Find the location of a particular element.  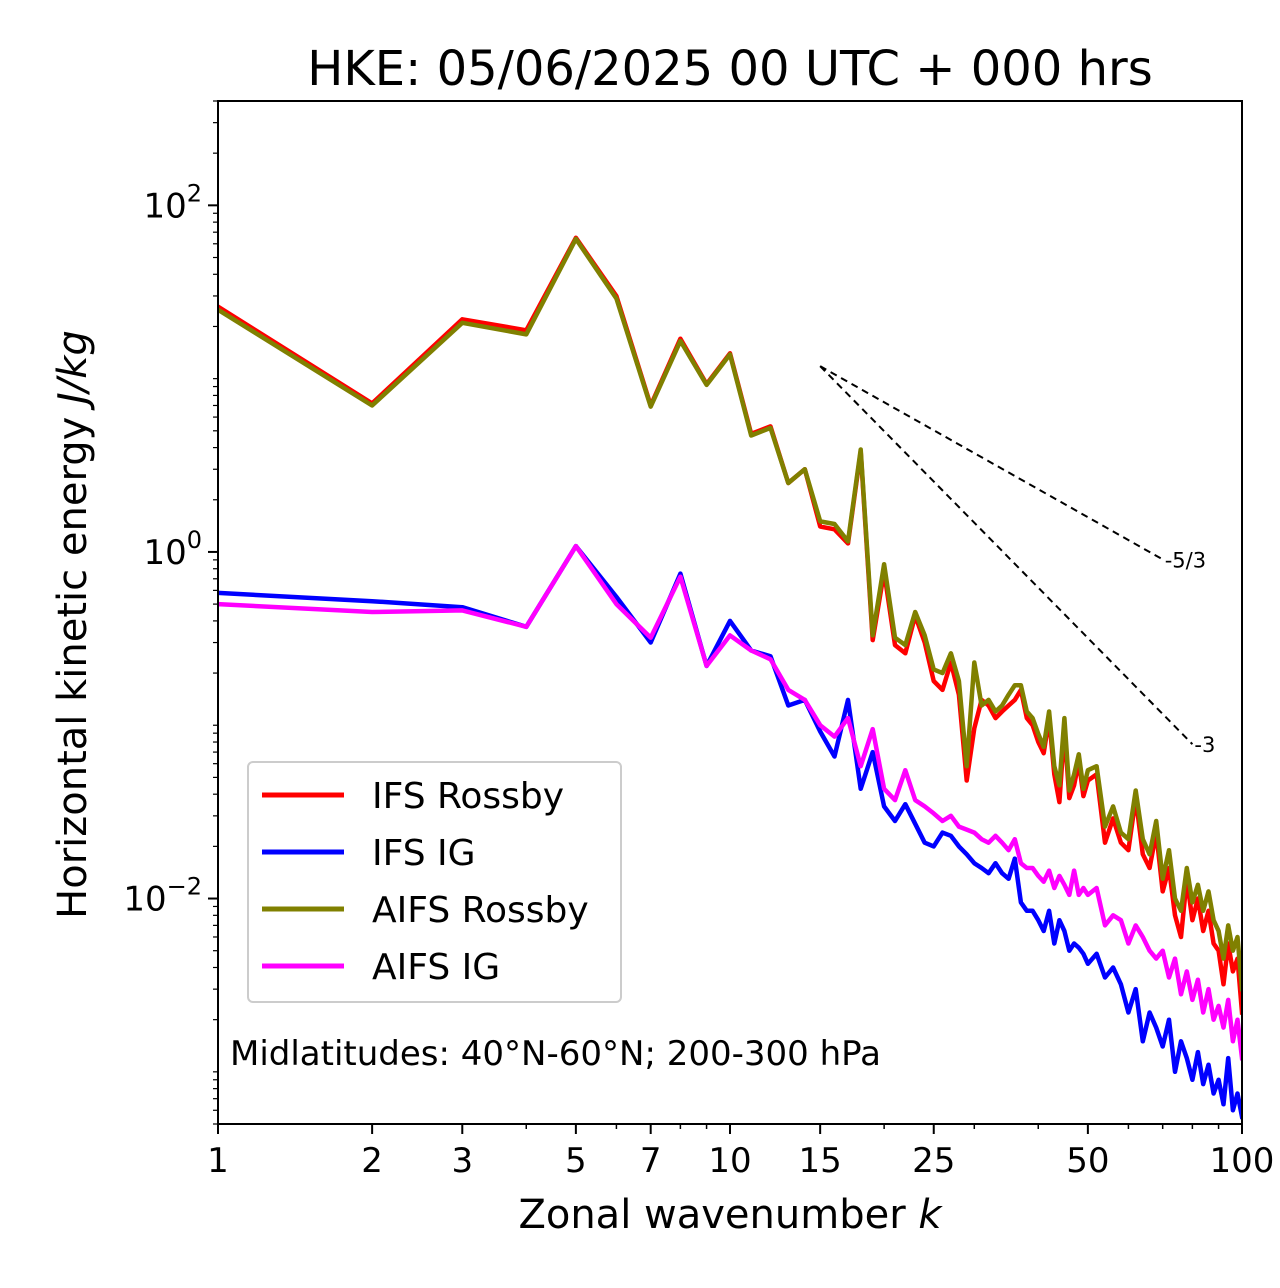

y-tick-label: 10⁻² is located at coordinates (162, 896).